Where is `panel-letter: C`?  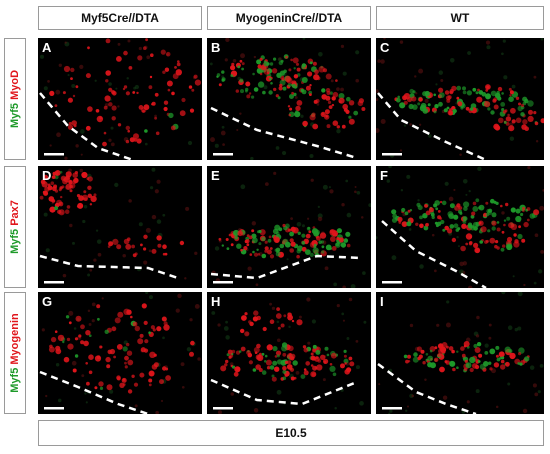 panel-letter: C is located at coordinates (385, 47).